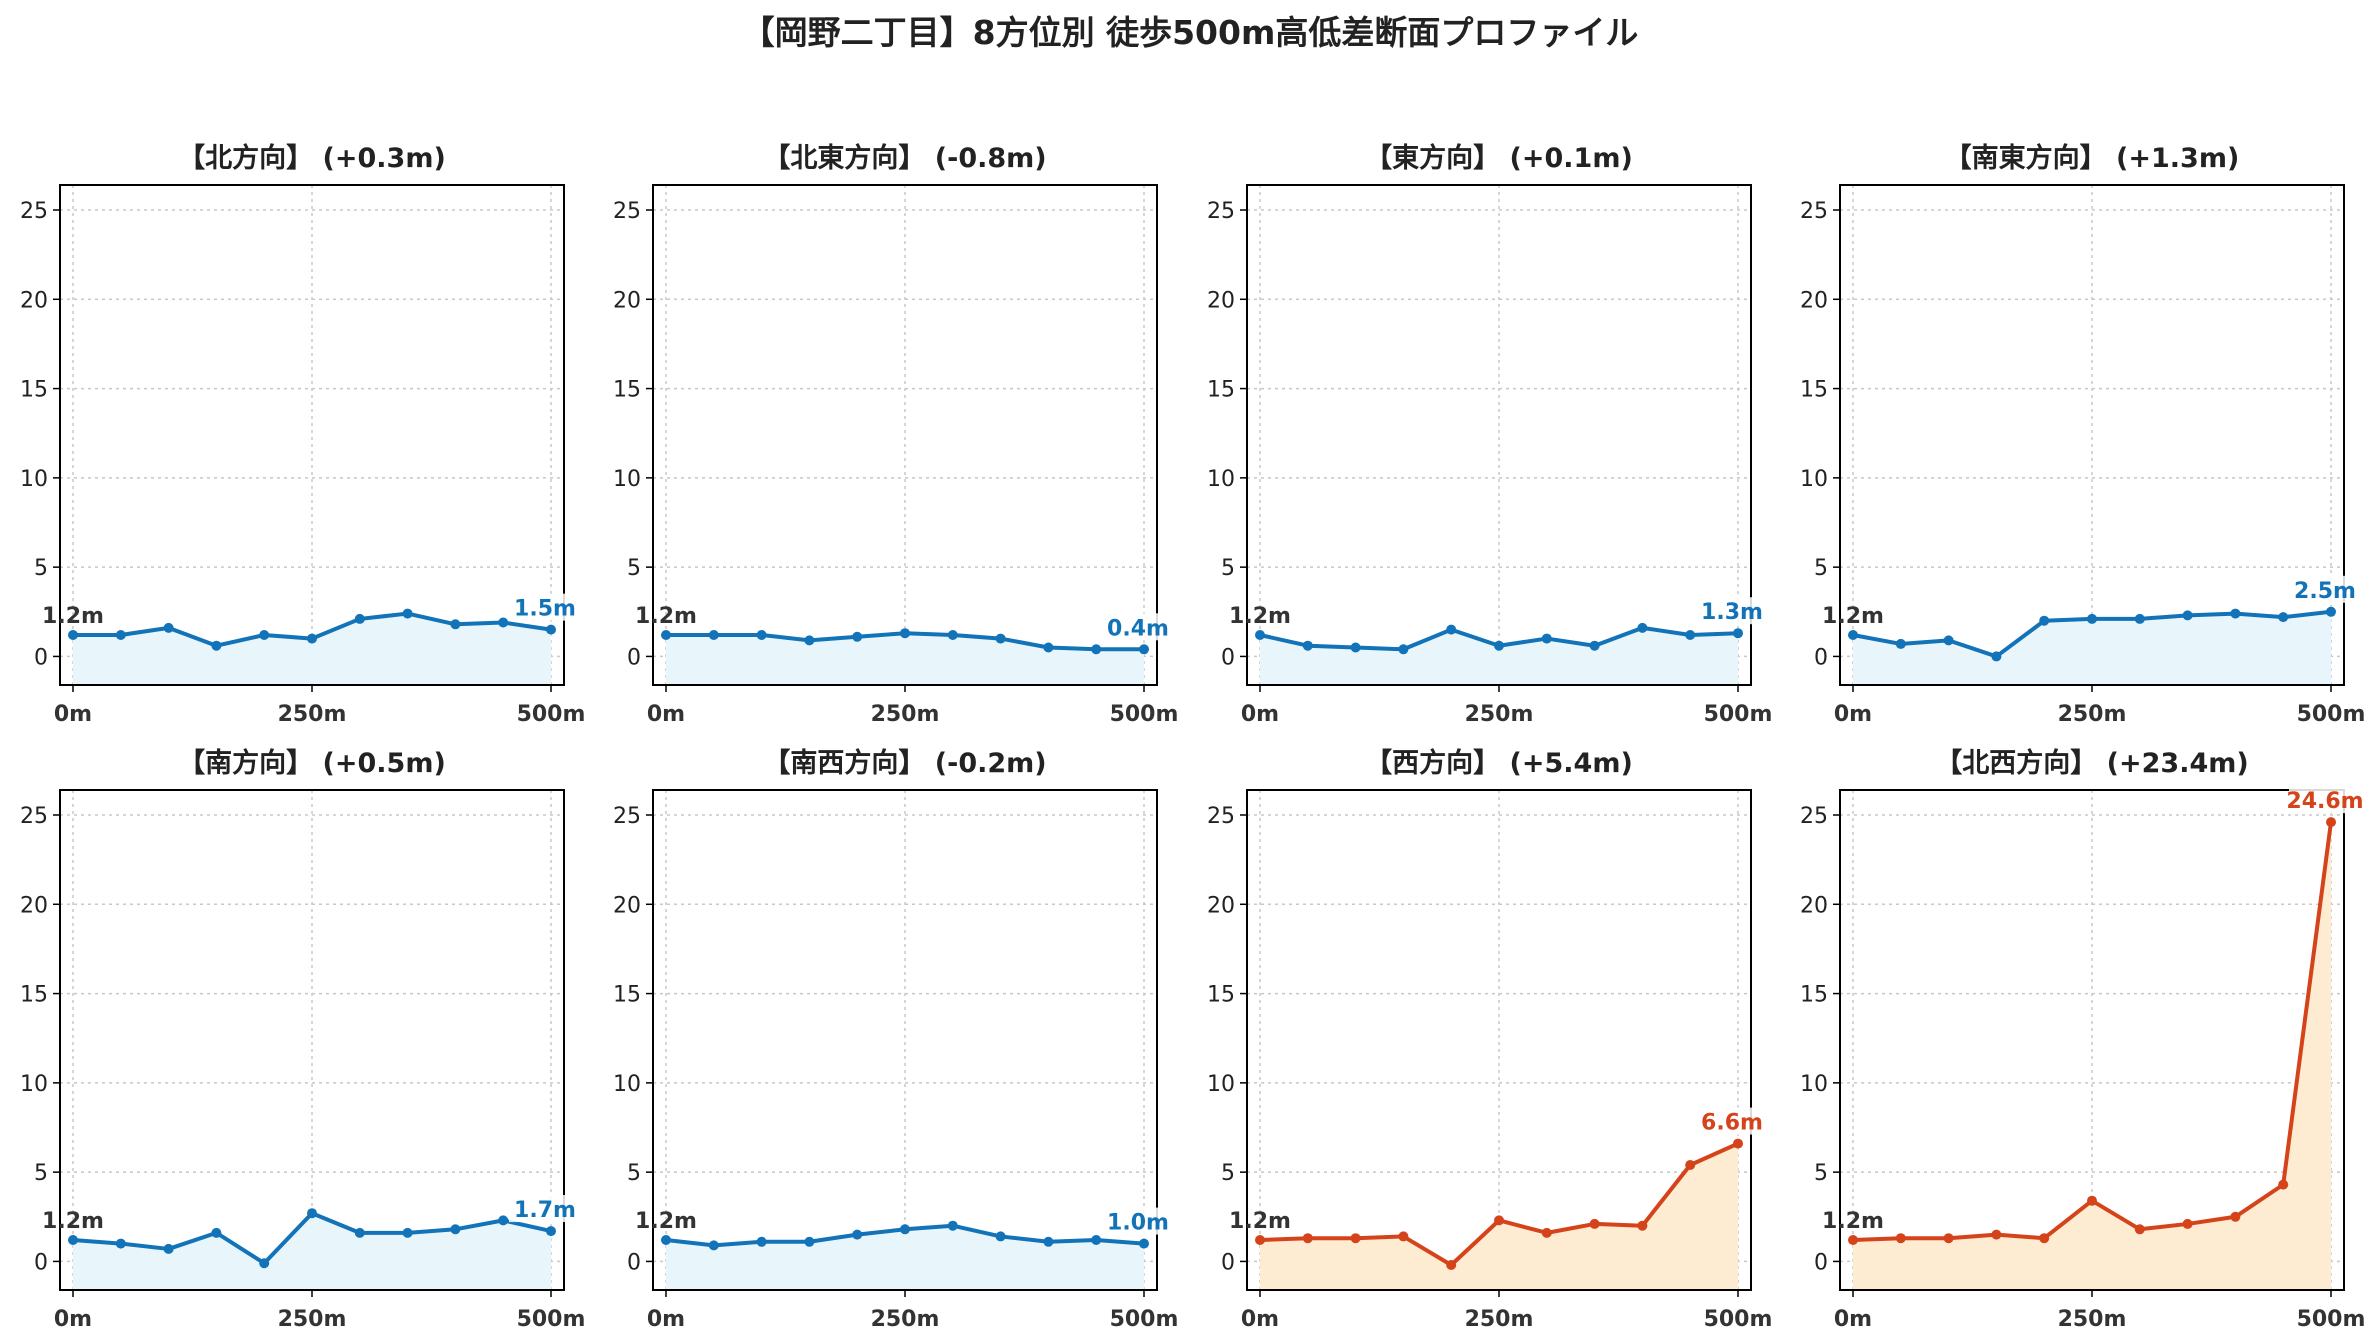 Image resolution: width=2380 pixels, height=1340 pixels. I want to click on end-elevation-label: 0.4m, so click(1138, 628).